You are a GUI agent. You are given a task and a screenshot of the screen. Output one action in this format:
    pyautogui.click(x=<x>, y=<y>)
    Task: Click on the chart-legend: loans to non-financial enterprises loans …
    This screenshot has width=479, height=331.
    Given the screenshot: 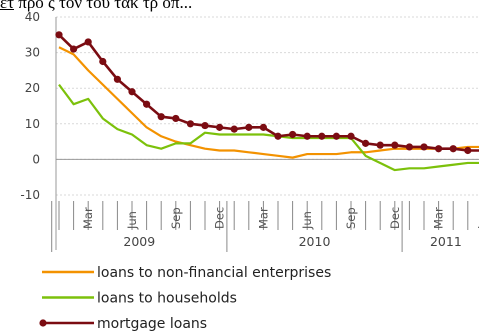 What is the action you would take?
    pyautogui.click(x=185, y=298)
    